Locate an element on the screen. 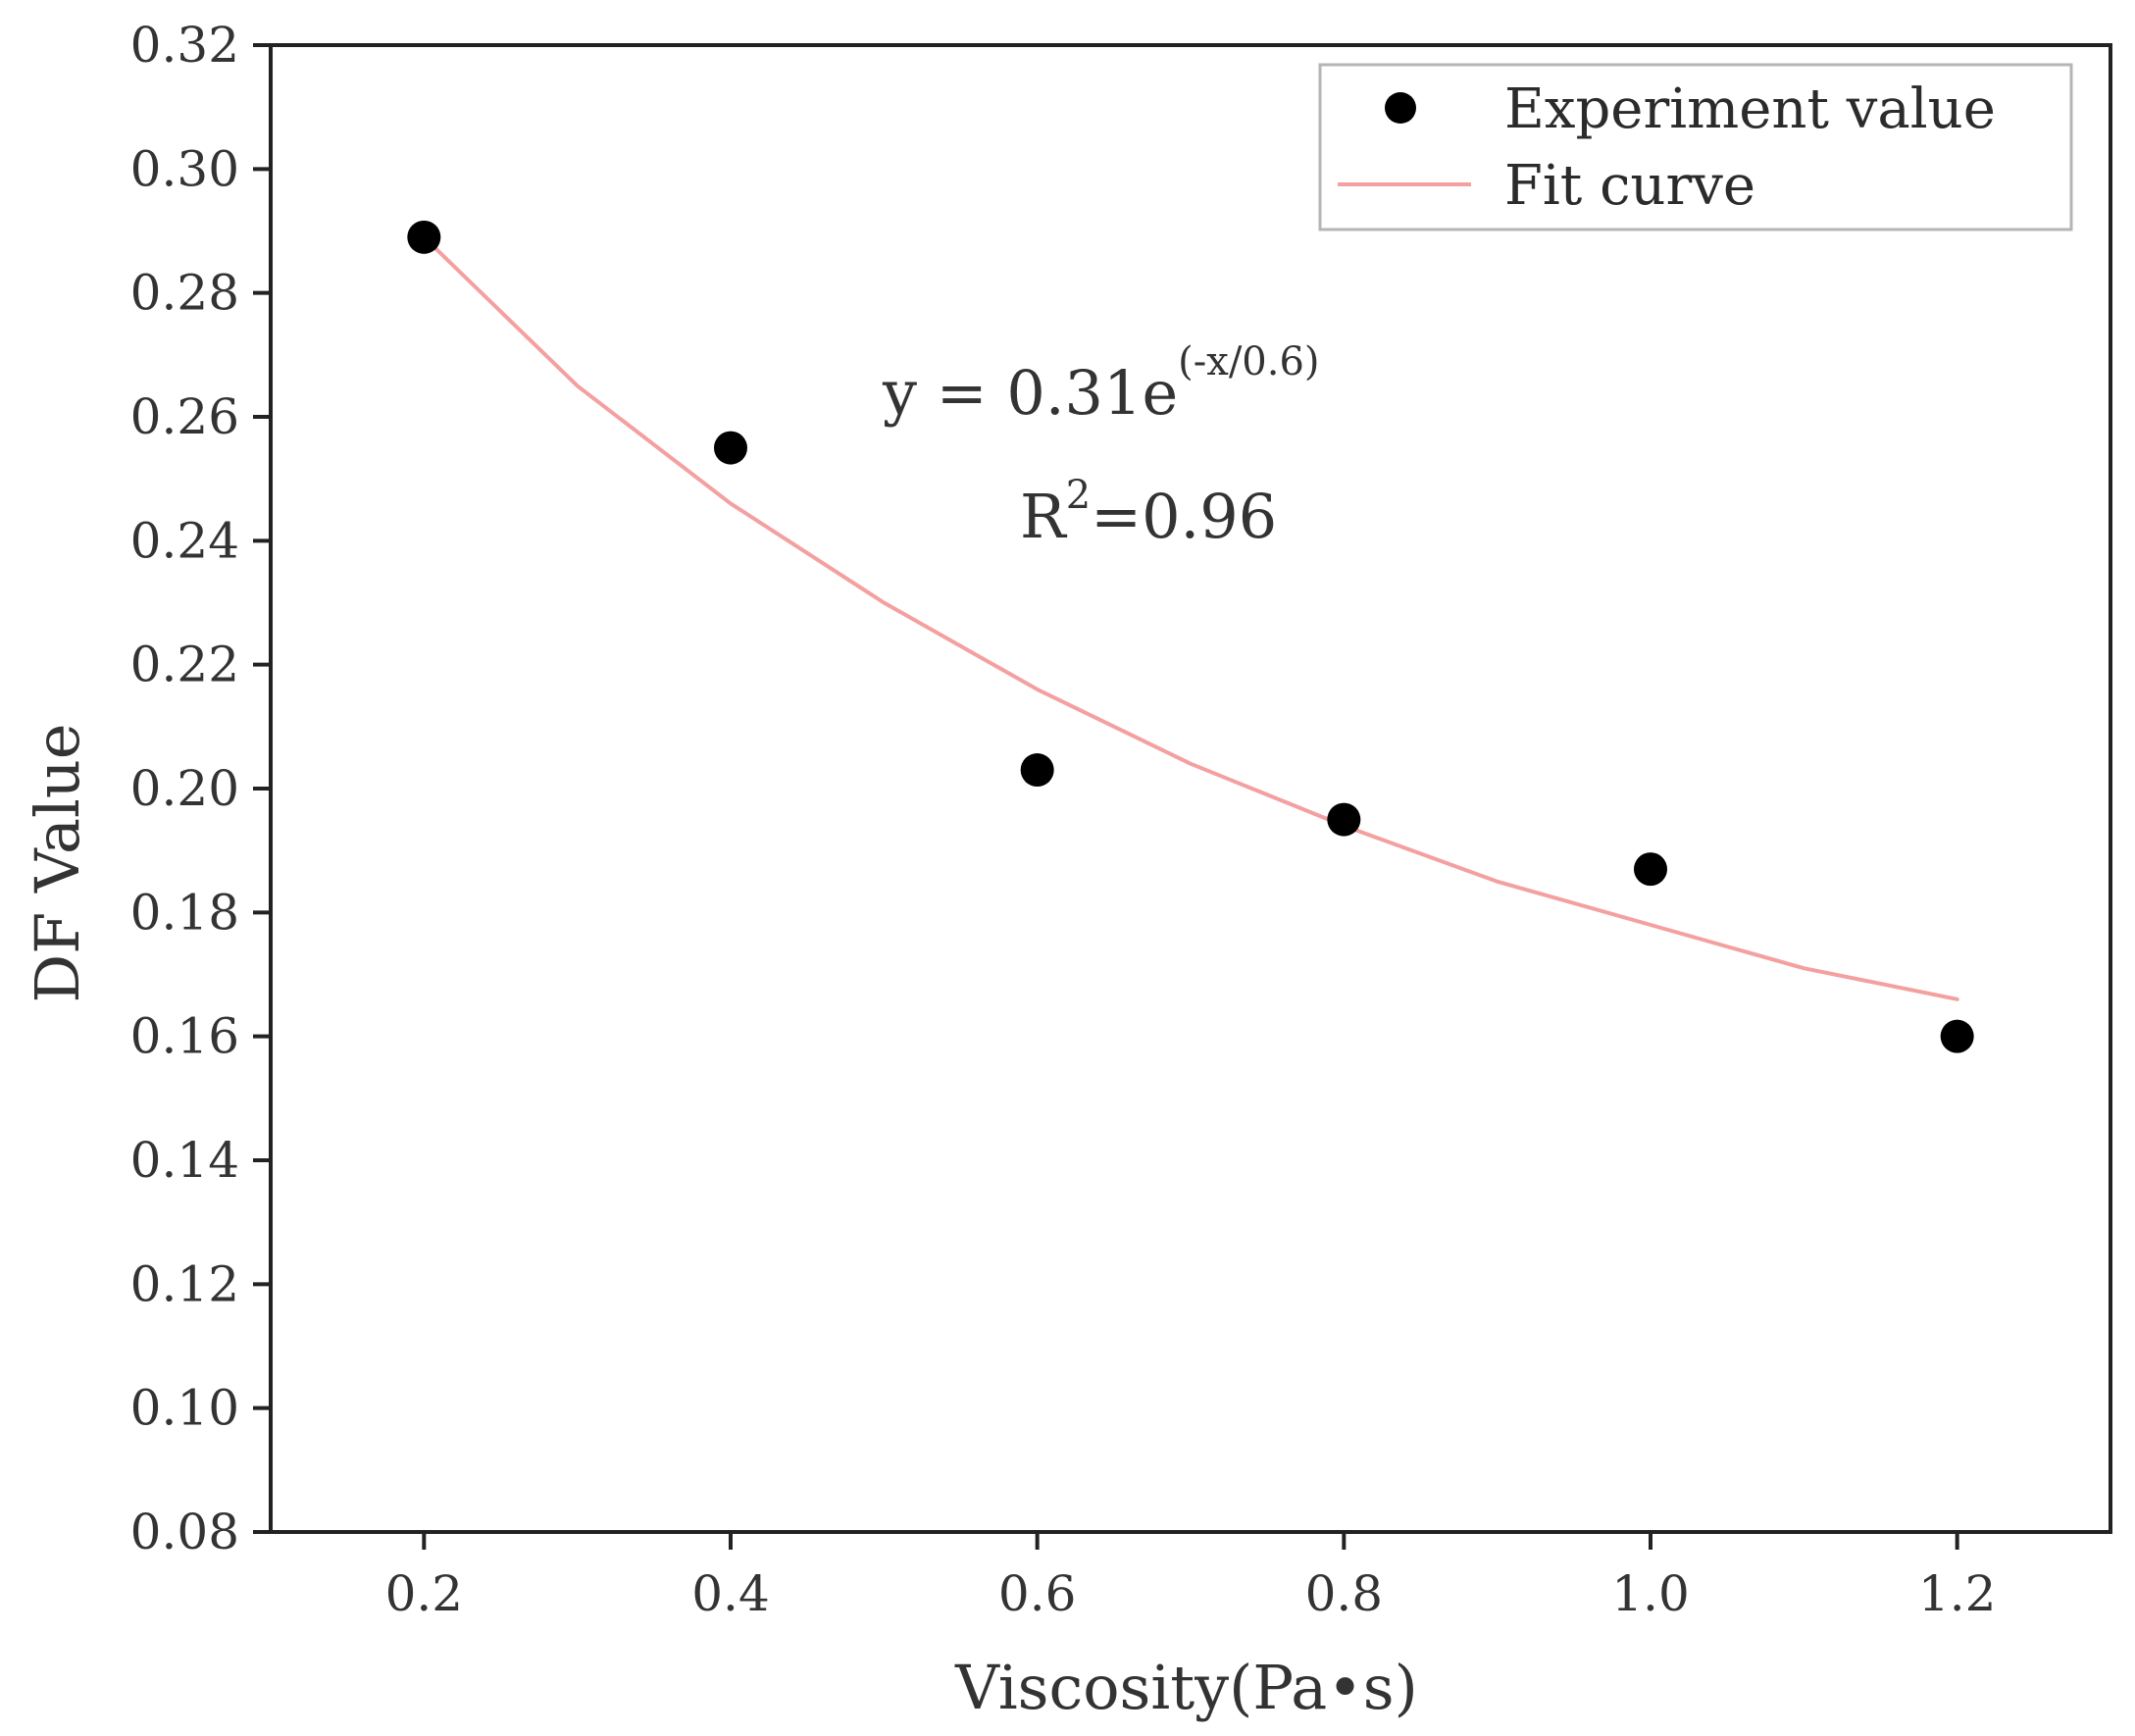 This screenshot has height=1736, width=2135. y-tick-label: 0.16 is located at coordinates (184, 1037).